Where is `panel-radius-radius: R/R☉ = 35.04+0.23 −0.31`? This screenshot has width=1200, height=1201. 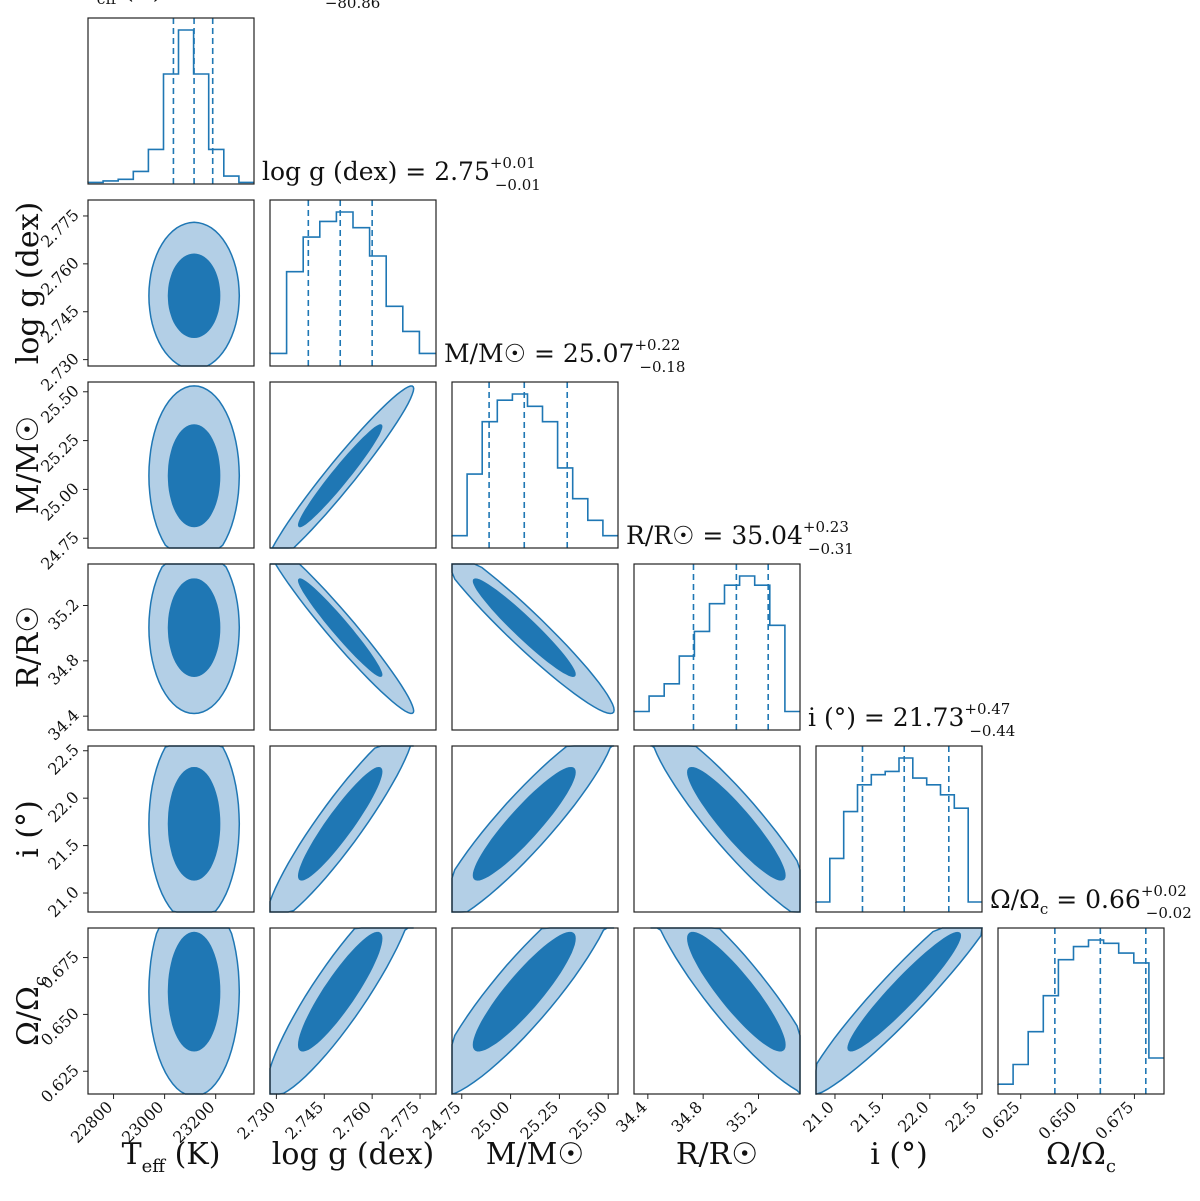
panel-radius-radius: R/R☉ = 35.04+0.23 −0.31 is located at coordinates (740, 624).